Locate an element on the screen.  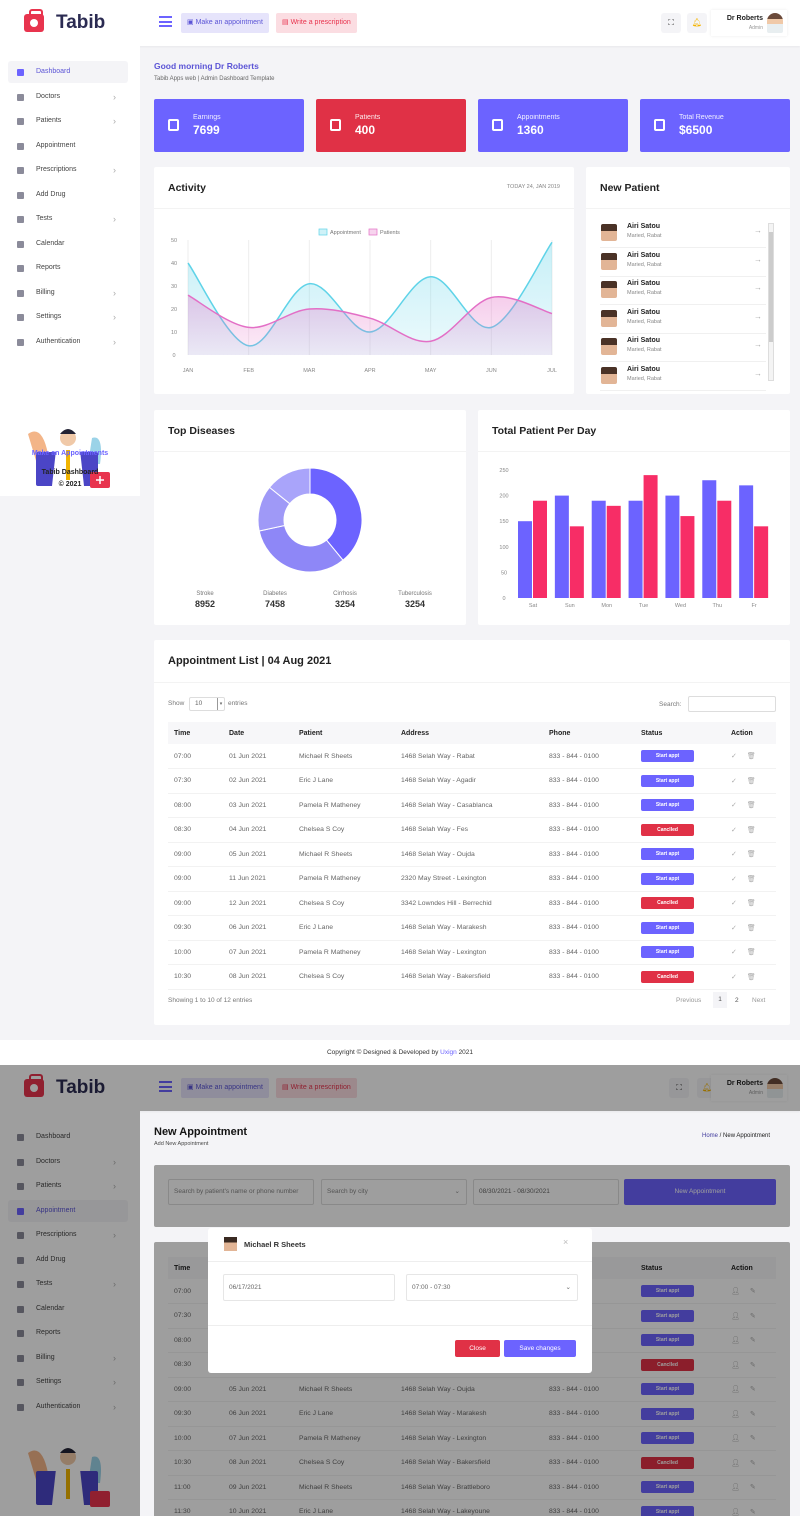
sidebar-item-settings: Settings › is located at coordinates (68, 317).